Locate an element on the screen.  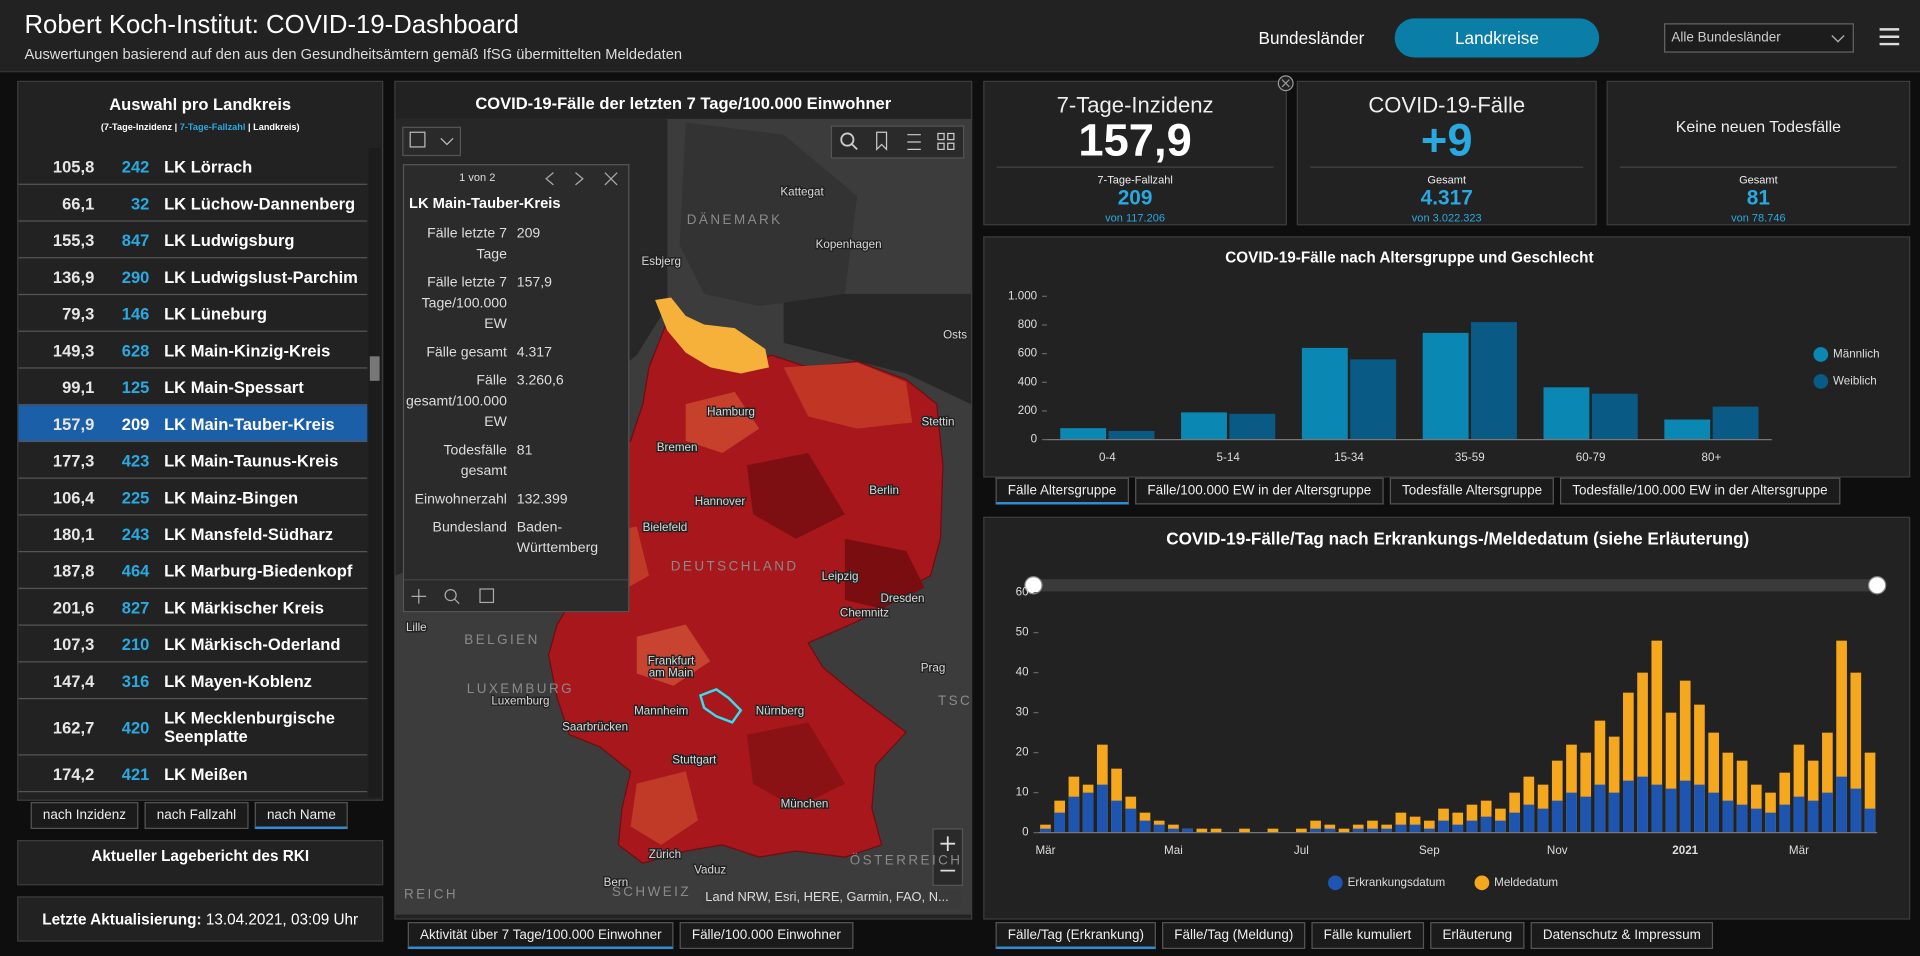
nav-button: Bundesländer is located at coordinates (1311, 38).